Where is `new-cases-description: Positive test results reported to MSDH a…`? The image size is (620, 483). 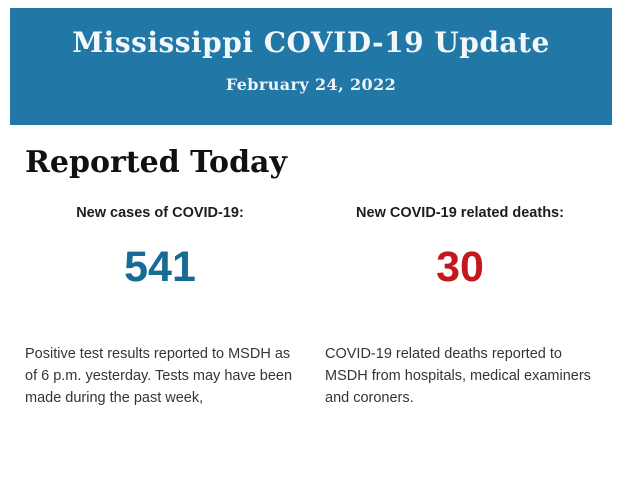 new-cases-description: Positive test results reported to MSDH a… is located at coordinates (159, 376).